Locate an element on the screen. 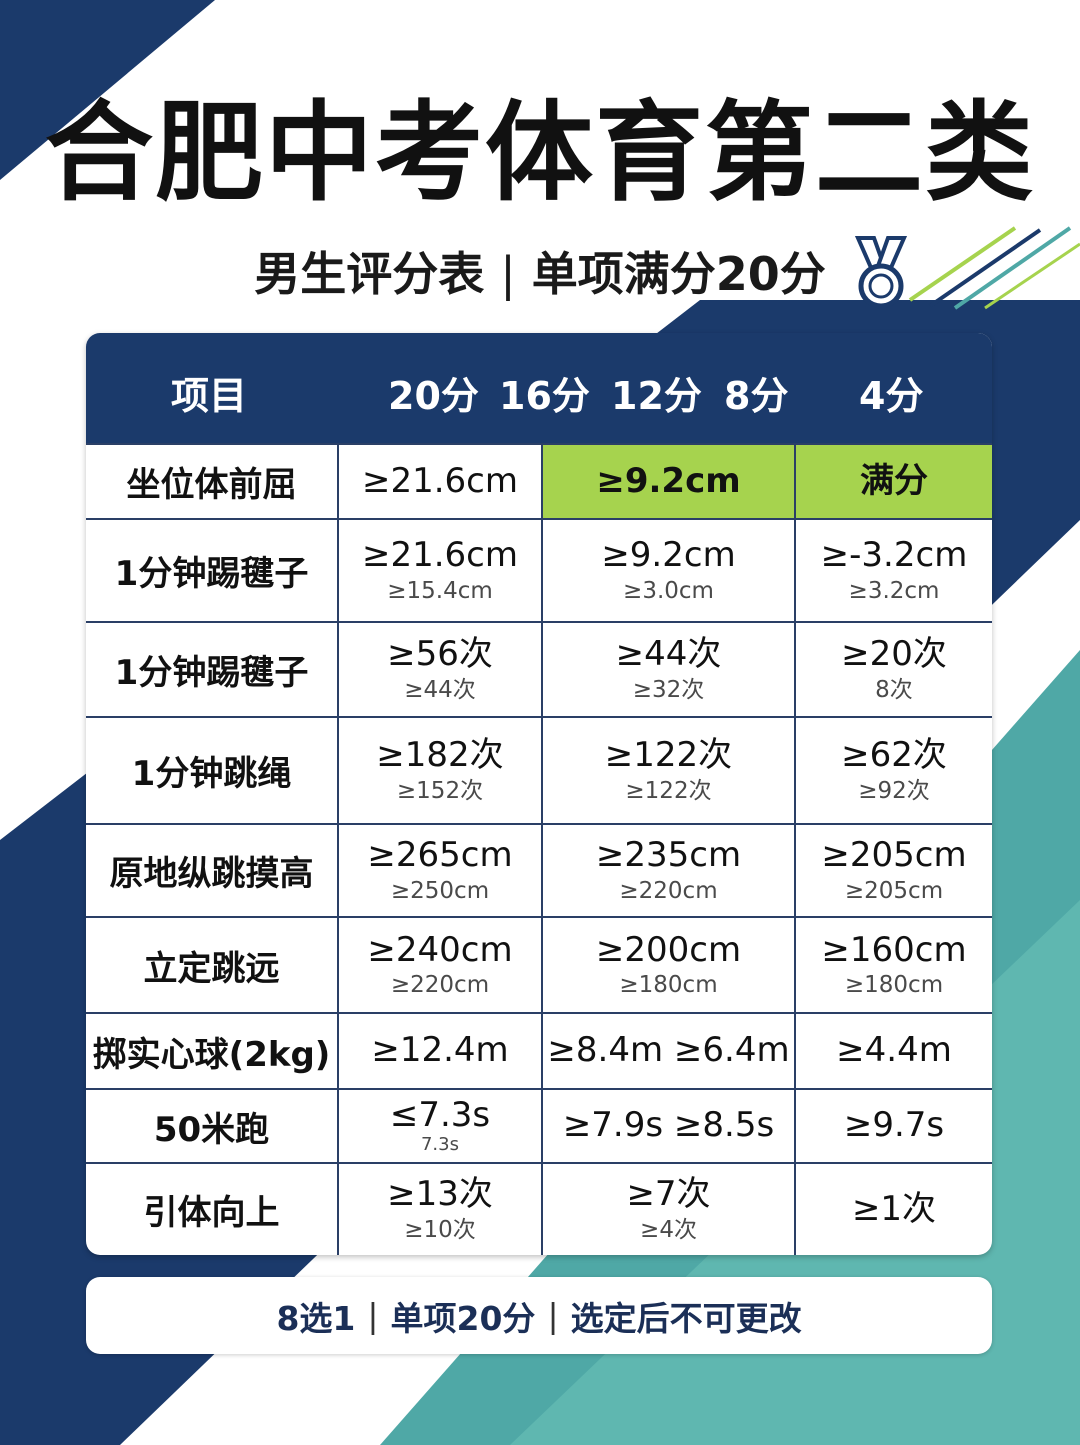 This screenshot has width=1080, height=1445. row-label-cell: 坐位体前屈 is located at coordinates (211, 481).